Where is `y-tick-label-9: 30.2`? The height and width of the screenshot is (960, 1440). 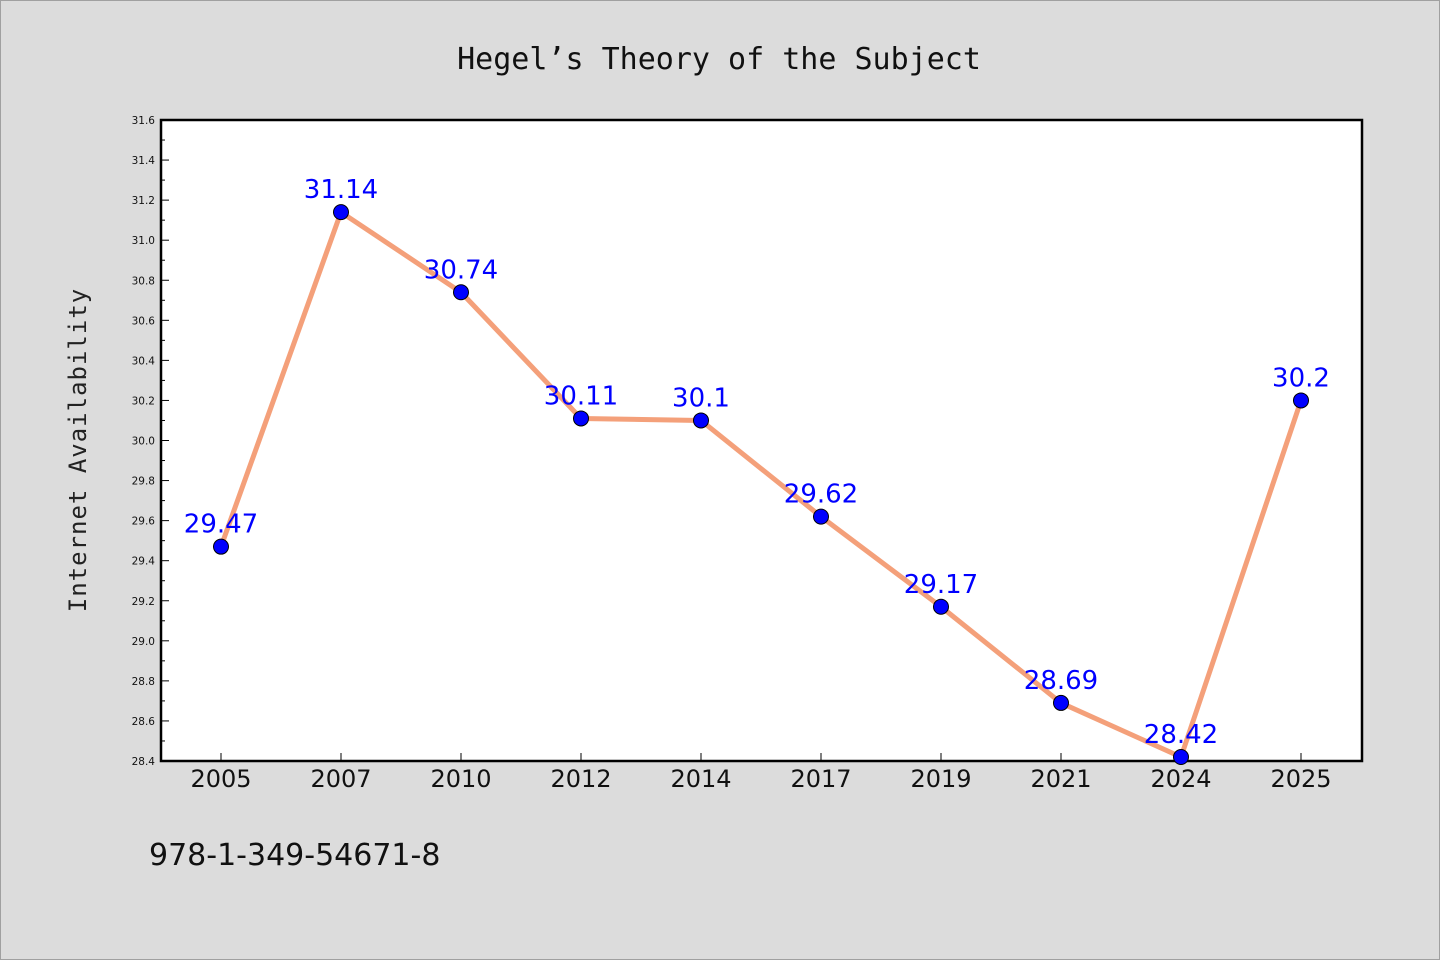
y-tick-label-9: 30.2 is located at coordinates (143, 401).